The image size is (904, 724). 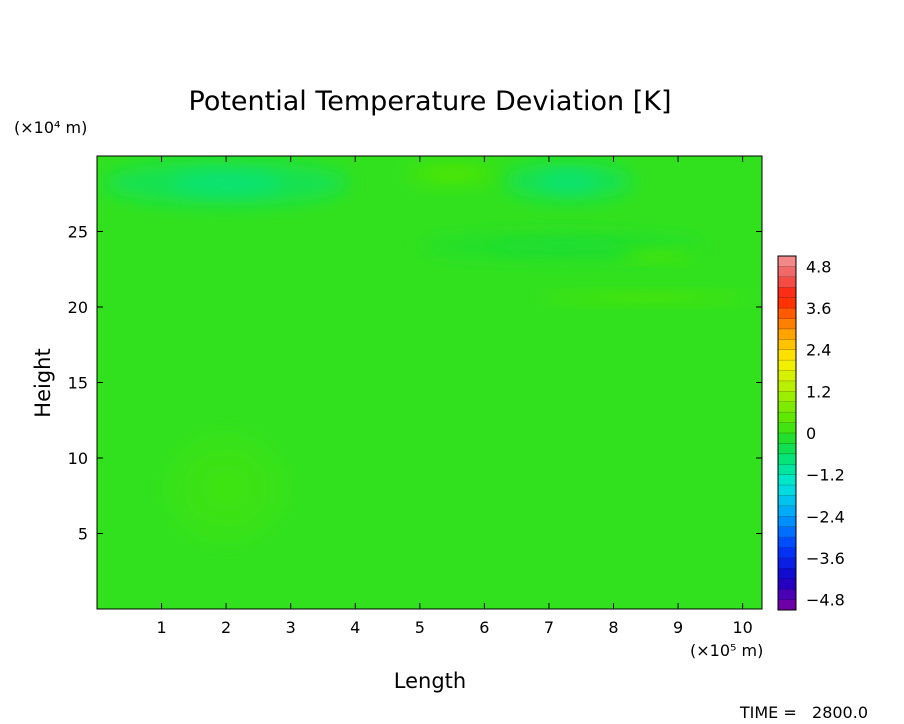 I want to click on y-axis-unit: (×10⁴ m), so click(x=50, y=127).